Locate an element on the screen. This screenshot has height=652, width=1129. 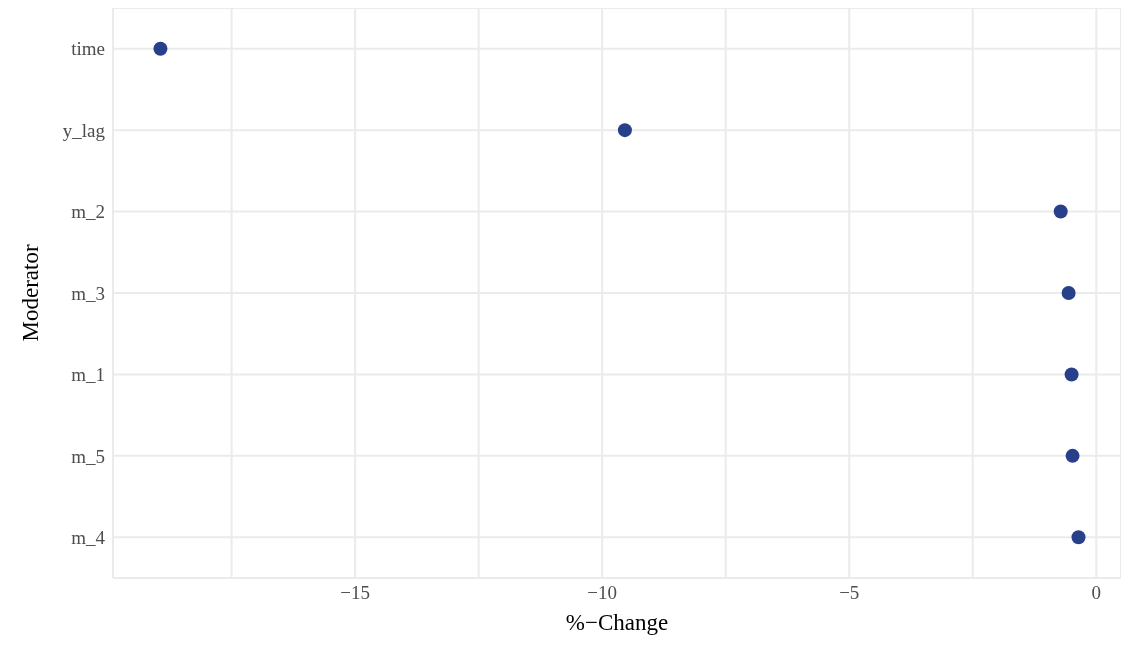
x-tick-label: −5 is located at coordinates (849, 593).